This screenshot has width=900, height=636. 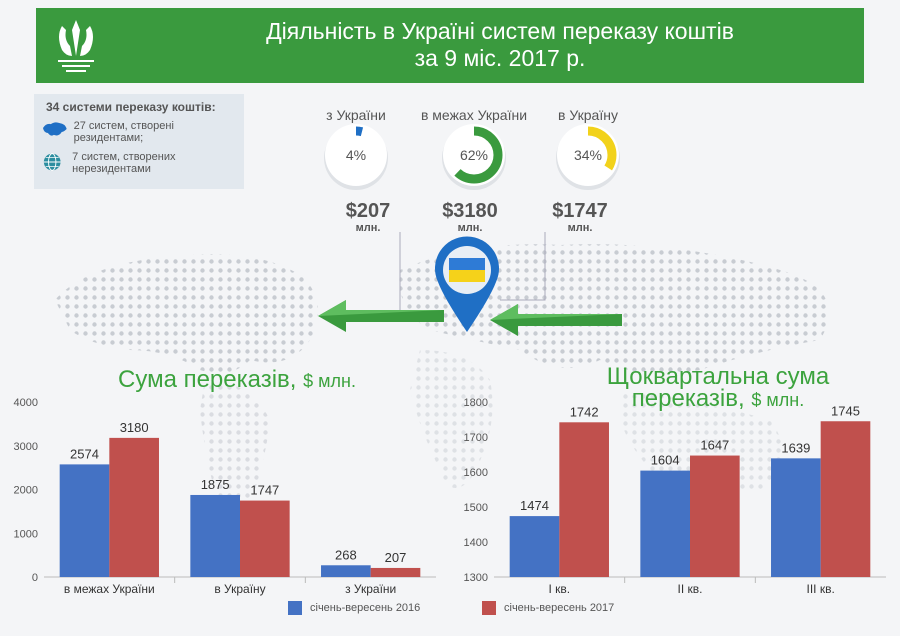 I want to click on chart2-value-label: 1745, so click(x=845, y=410).